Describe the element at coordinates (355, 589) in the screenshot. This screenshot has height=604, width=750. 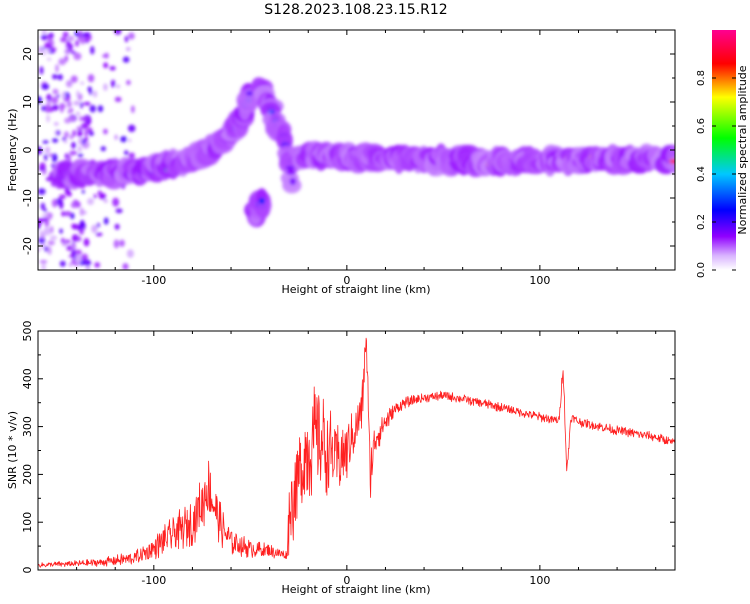
I see `snr-xlabel: Height of straight line (km)` at that location.